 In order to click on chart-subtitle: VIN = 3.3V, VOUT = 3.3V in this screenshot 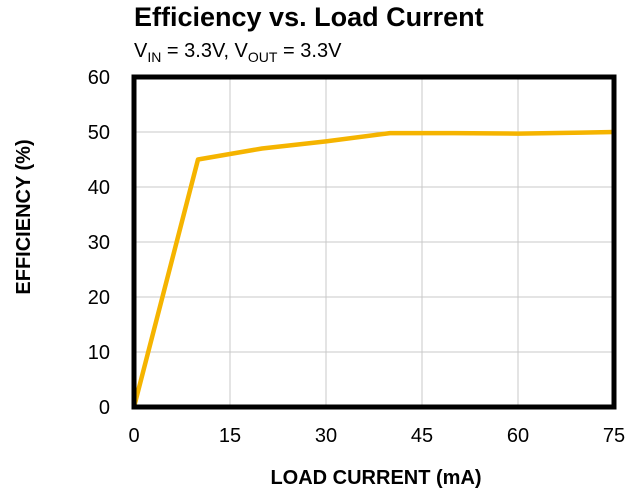, I will do `click(238, 52)`.